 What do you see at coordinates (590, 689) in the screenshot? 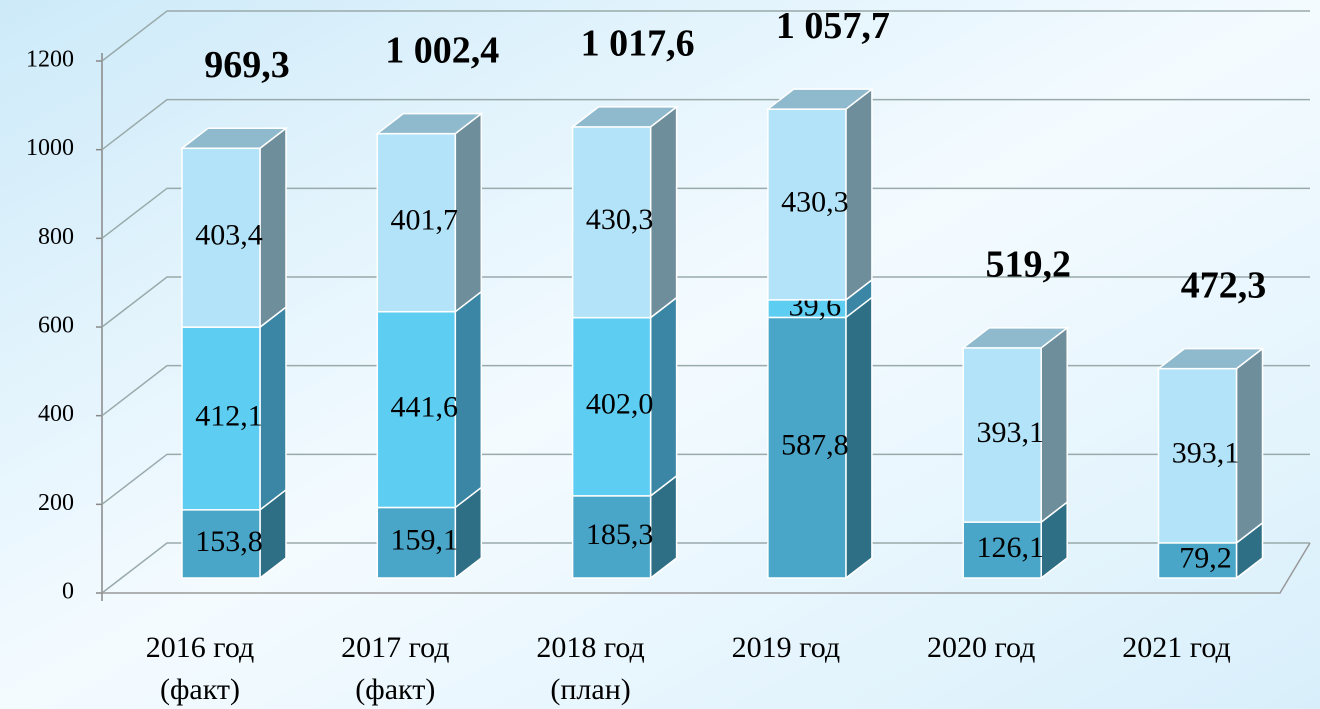
I see `x-tick-label: (план)` at bounding box center [590, 689].